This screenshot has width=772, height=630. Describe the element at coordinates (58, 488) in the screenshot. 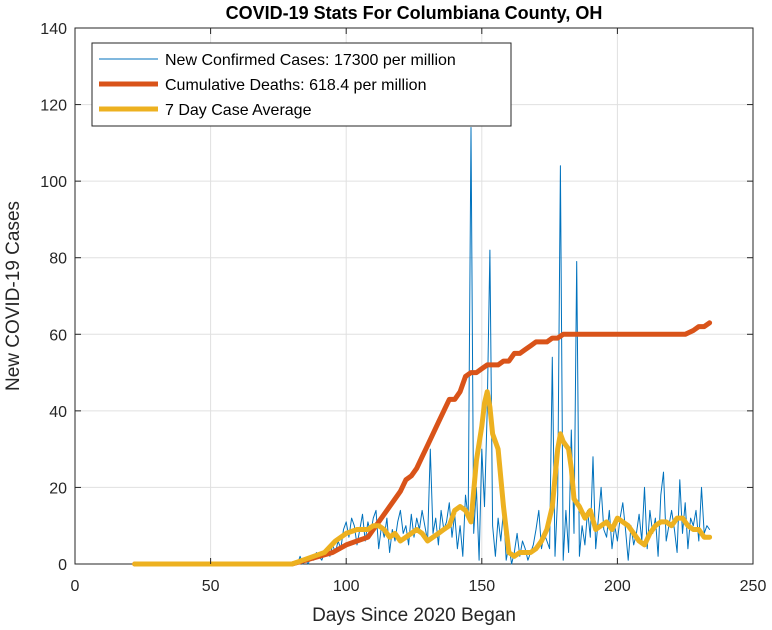

I see `y-tick-label: 20` at that location.